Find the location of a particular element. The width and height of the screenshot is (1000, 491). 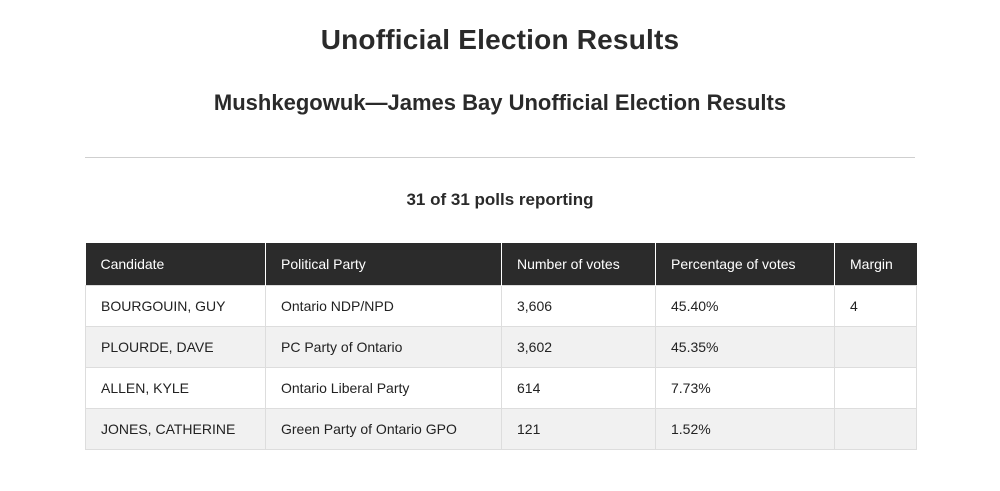

header-percentage: Percentage of votes is located at coordinates (745, 264).